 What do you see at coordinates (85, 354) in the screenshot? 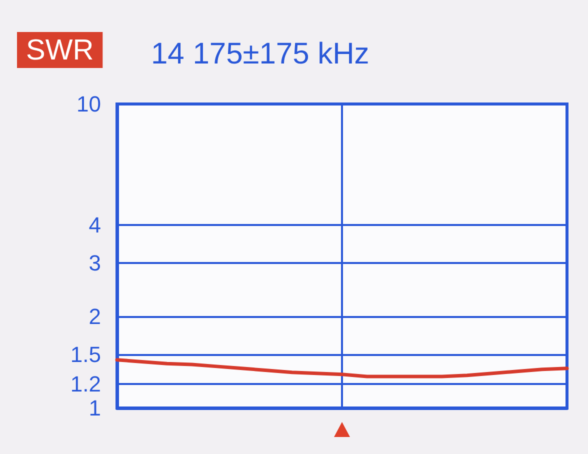
I see `y-tick-label: 1.5` at bounding box center [85, 354].